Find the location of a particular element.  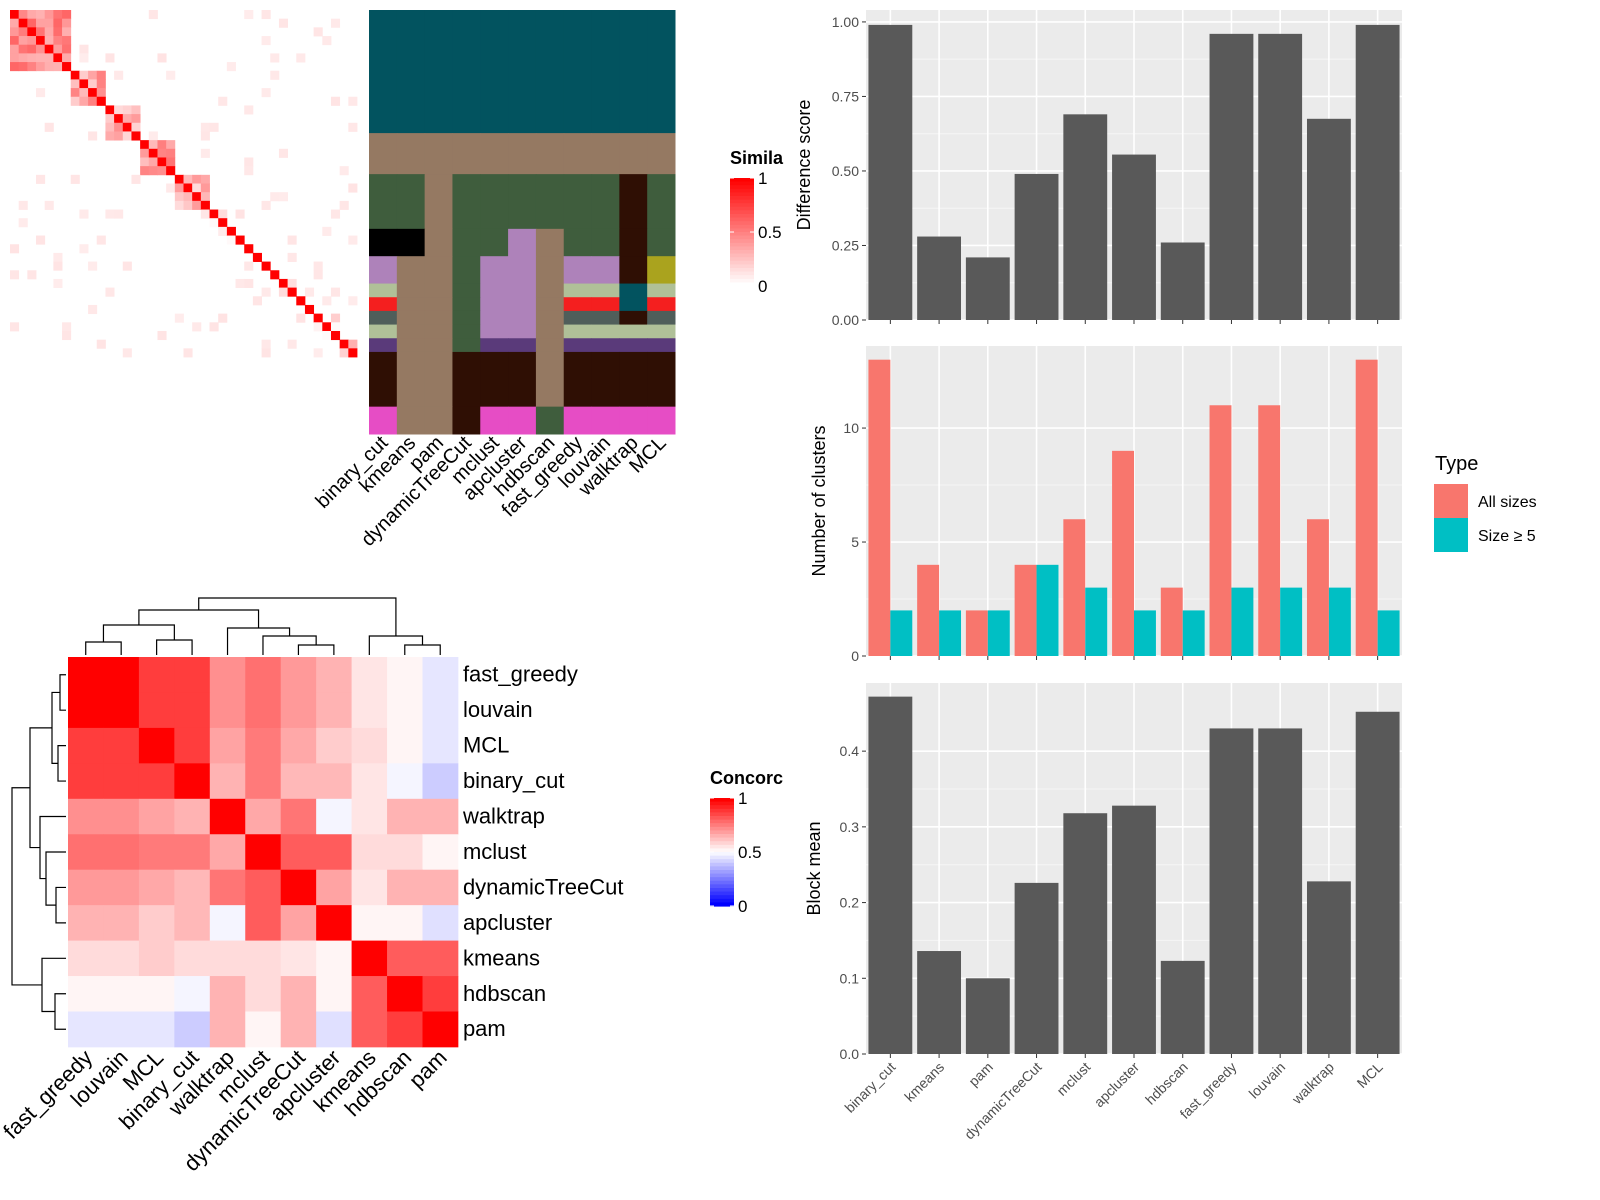

legend-title: Concorc is located at coordinates (746, 778).